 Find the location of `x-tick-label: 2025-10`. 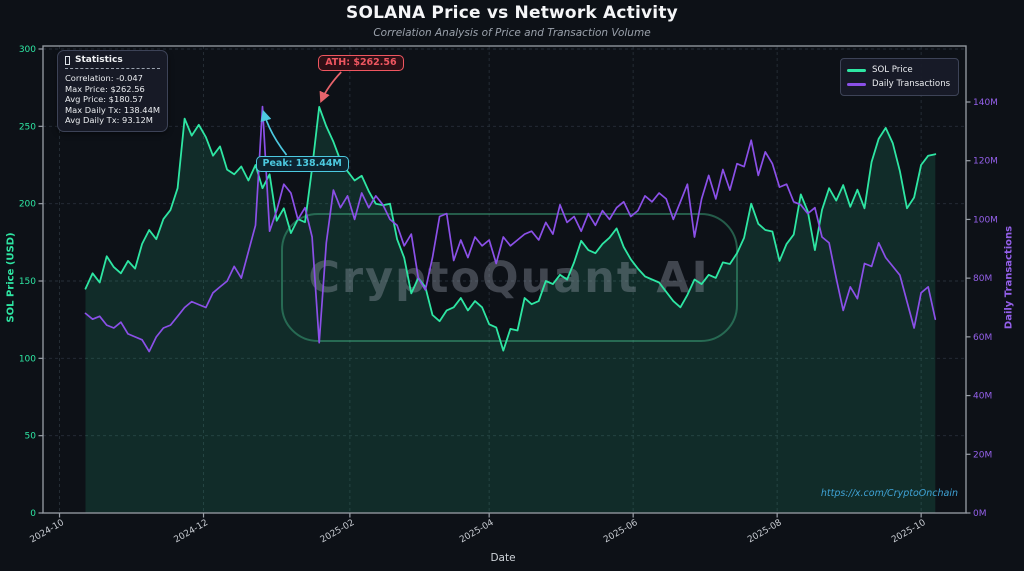

x-tick-label: 2025-10 is located at coordinates (909, 532).